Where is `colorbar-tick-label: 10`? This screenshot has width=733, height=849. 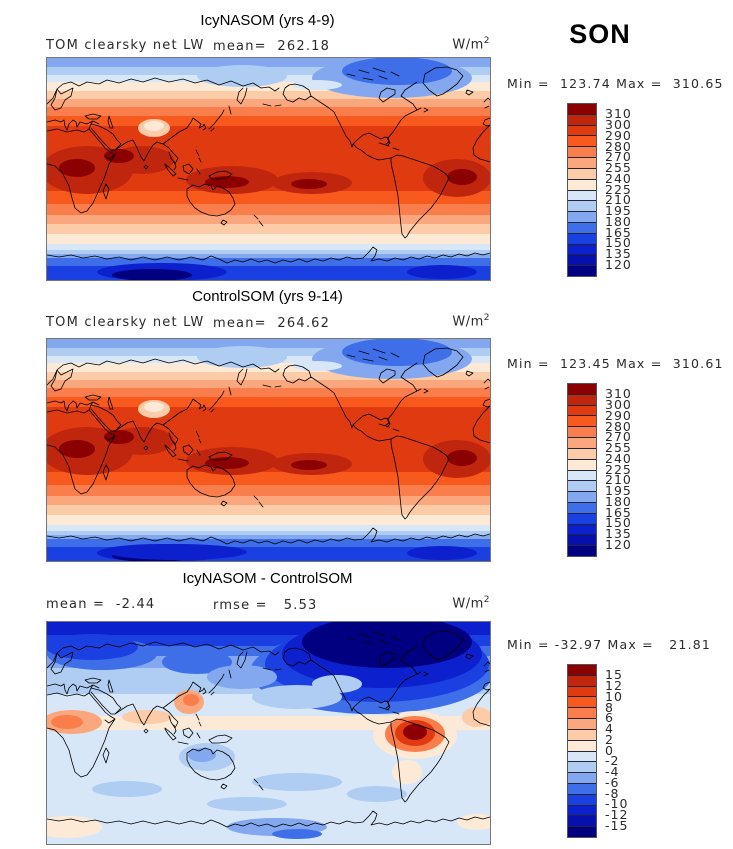 colorbar-tick-label: 10 is located at coordinates (614, 696).